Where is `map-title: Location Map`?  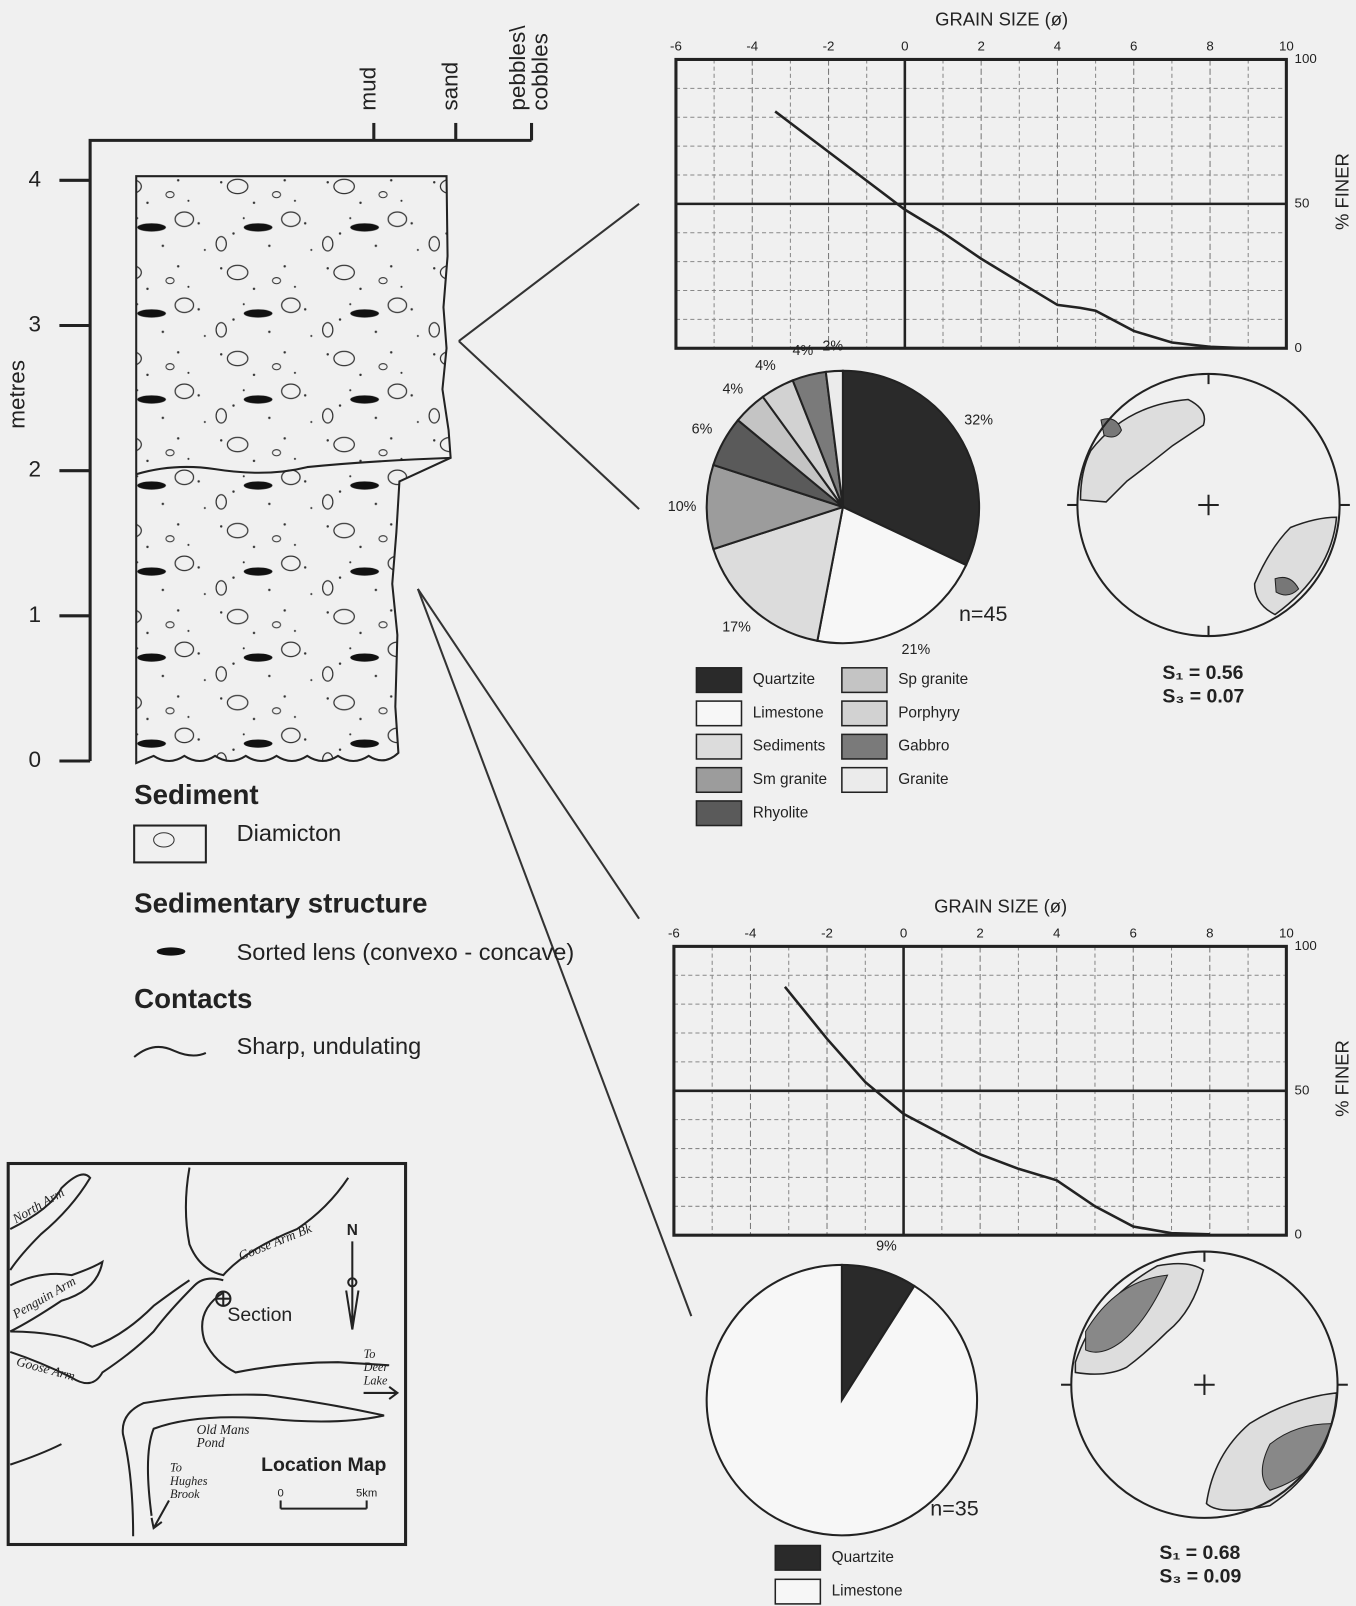 map-title: Location Map is located at coordinates (323, 1465).